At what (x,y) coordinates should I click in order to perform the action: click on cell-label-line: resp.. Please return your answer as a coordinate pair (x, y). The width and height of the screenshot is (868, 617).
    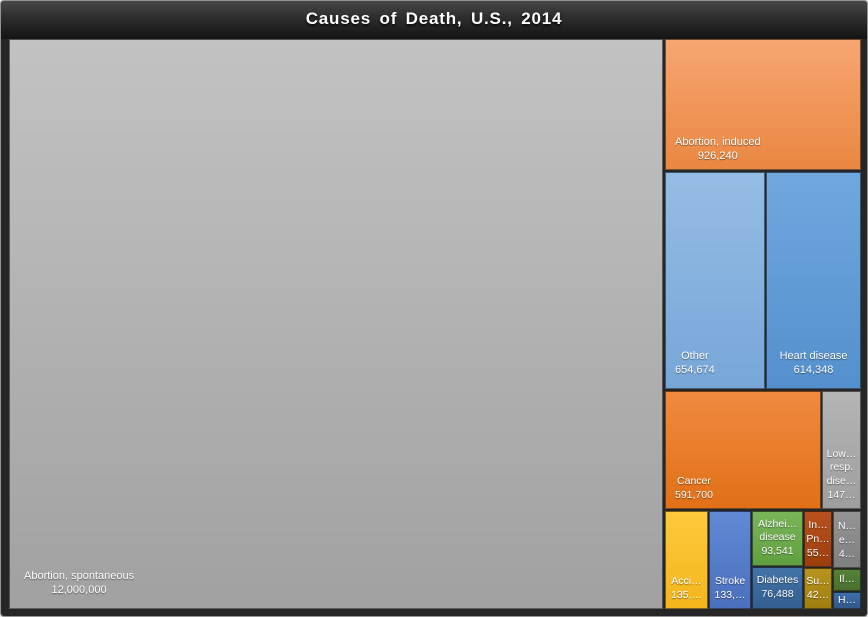
    Looking at the image, I should click on (841, 467).